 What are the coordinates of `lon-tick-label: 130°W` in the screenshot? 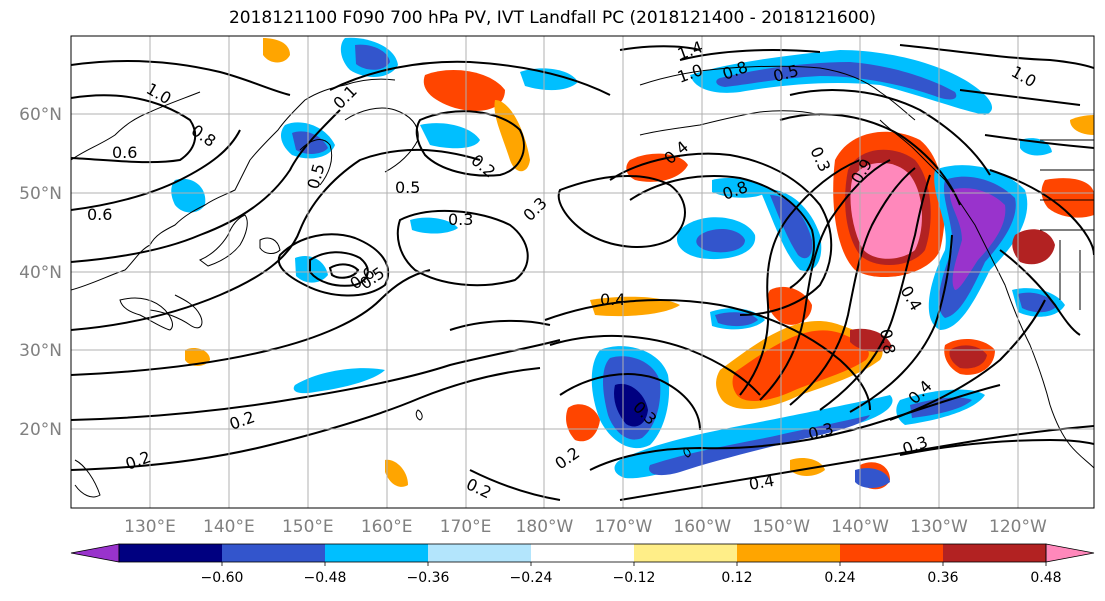 It's located at (939, 527).